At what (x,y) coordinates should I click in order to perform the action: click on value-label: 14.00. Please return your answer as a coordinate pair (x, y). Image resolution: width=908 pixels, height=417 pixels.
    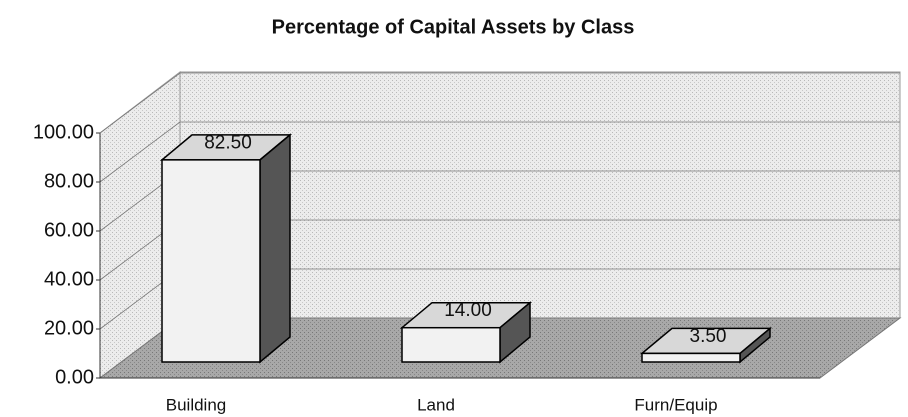
    Looking at the image, I should click on (468, 310).